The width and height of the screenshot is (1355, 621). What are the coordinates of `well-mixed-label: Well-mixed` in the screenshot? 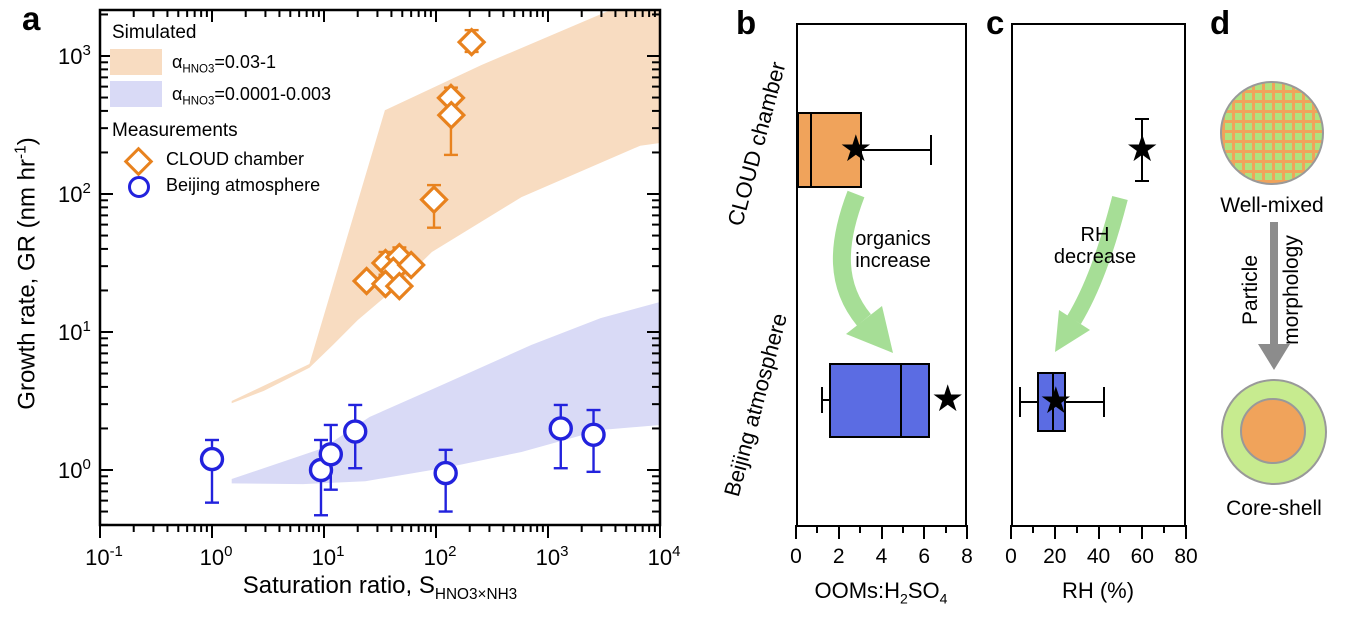 It's located at (1272, 205).